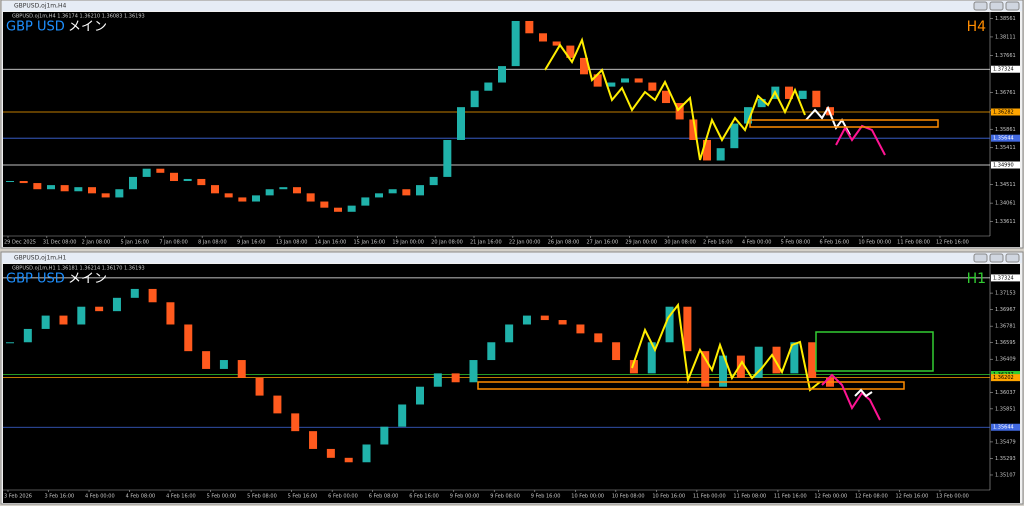  I want to click on price-level-label: 1.35644, so click(1003, 139).